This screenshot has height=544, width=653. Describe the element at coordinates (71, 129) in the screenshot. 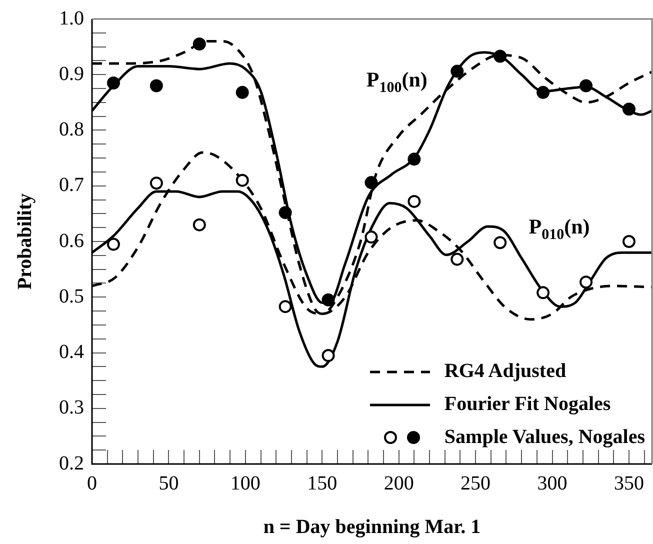

I see `y-tick-label: 0.8` at that location.